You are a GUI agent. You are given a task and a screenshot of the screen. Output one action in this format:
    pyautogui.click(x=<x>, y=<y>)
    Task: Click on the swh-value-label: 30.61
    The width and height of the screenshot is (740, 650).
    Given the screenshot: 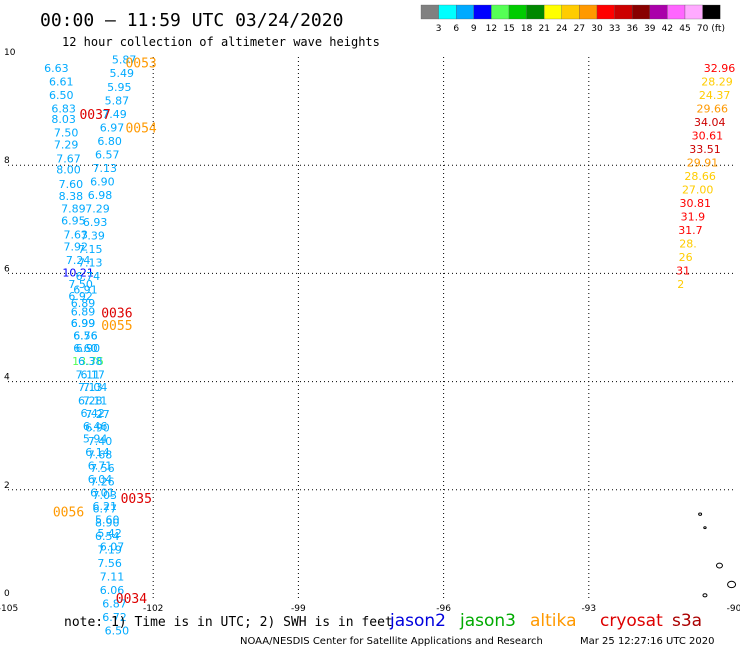 What is the action you would take?
    pyautogui.click(x=708, y=135)
    